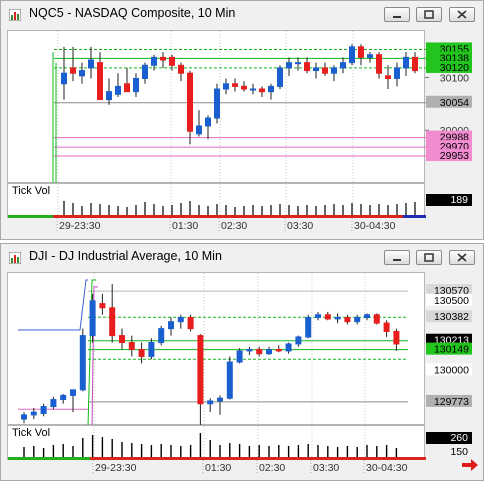 This screenshot has height=481, width=484. What do you see at coordinates (15, 258) in the screenshot?
I see `chart-window-icon` at bounding box center [15, 258].